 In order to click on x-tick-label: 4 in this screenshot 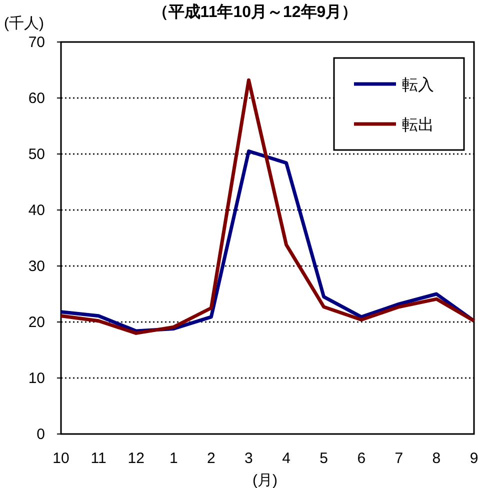, I will do `click(286, 458)`.